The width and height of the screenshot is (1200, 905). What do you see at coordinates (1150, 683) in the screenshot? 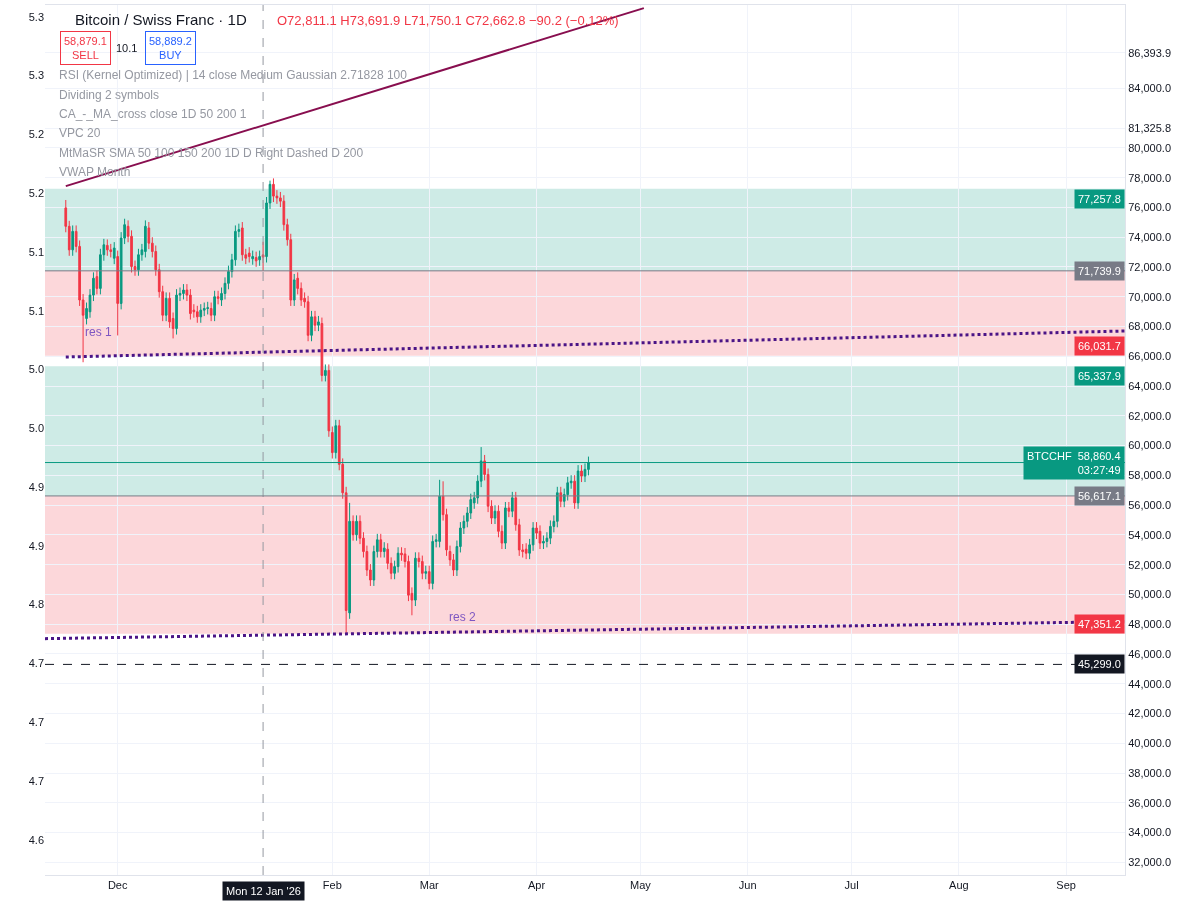
I see `y-tick-label: 44,000.0` at bounding box center [1150, 683].